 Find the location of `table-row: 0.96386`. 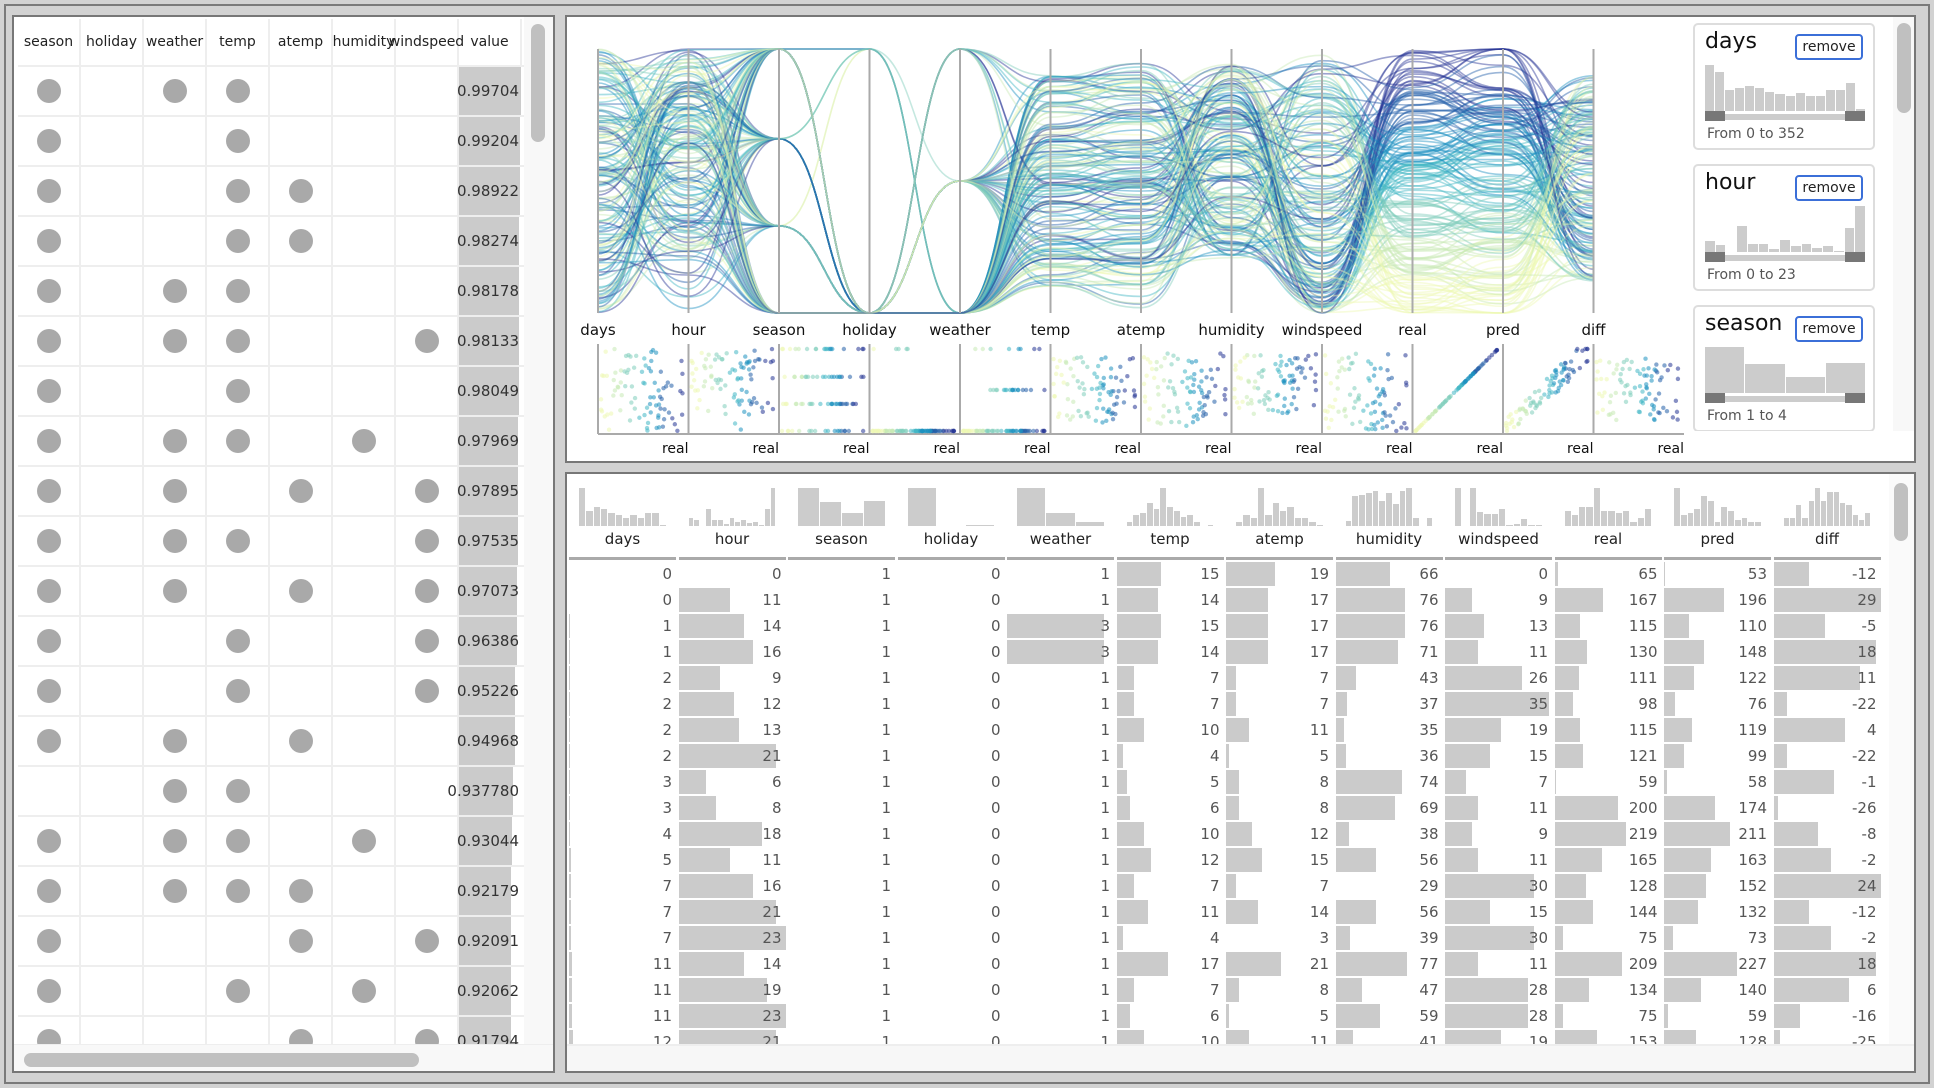

table-row: 0.96386 is located at coordinates (271, 640).